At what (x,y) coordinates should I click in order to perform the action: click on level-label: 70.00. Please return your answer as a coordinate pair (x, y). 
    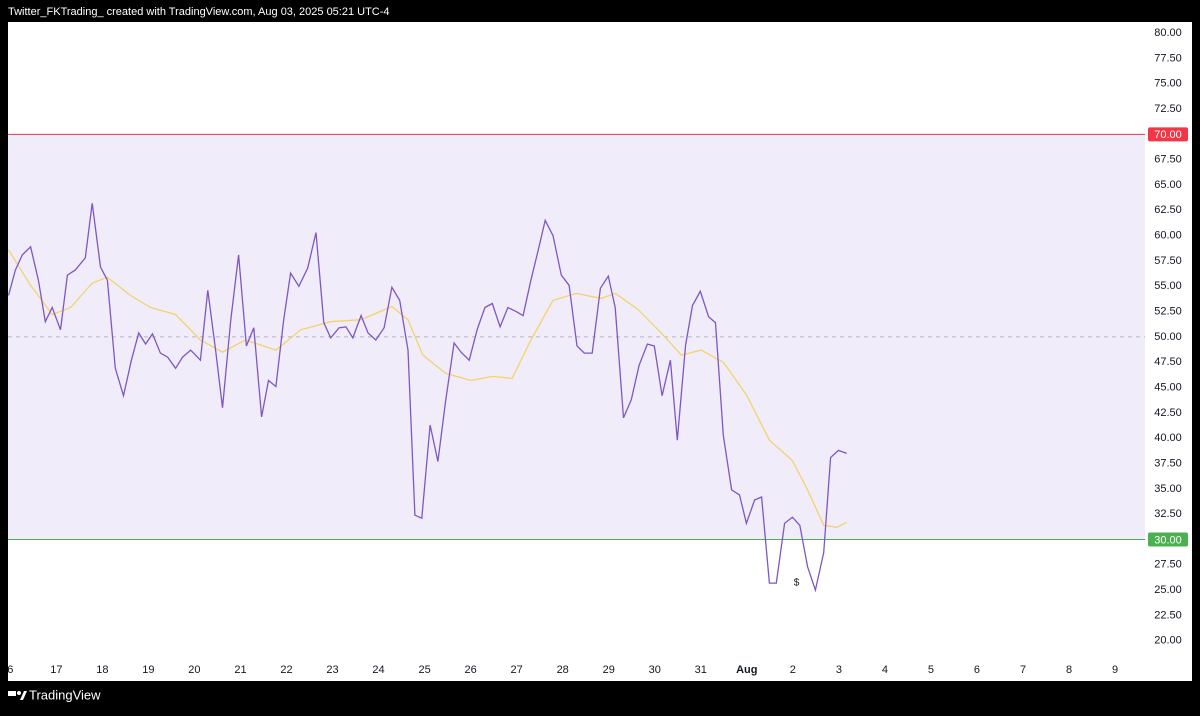
    Looking at the image, I should click on (1168, 135).